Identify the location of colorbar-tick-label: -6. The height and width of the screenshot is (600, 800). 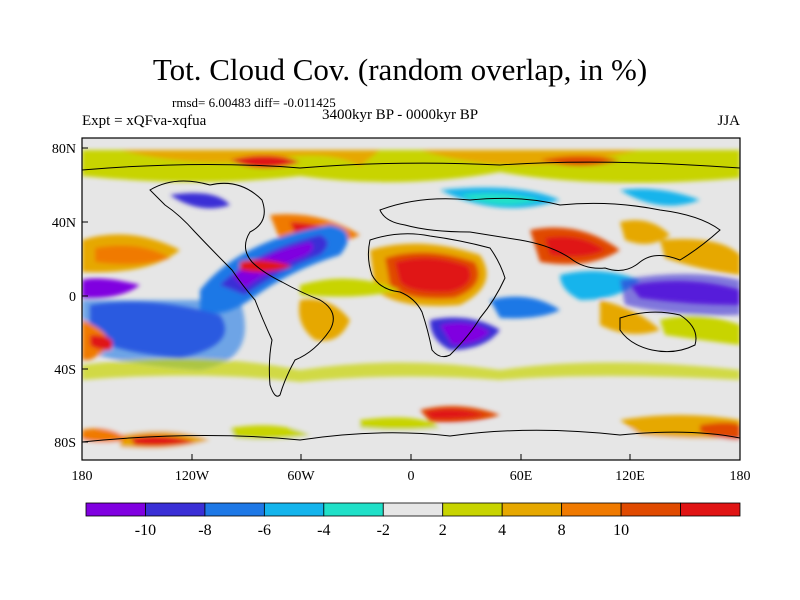
(264, 530).